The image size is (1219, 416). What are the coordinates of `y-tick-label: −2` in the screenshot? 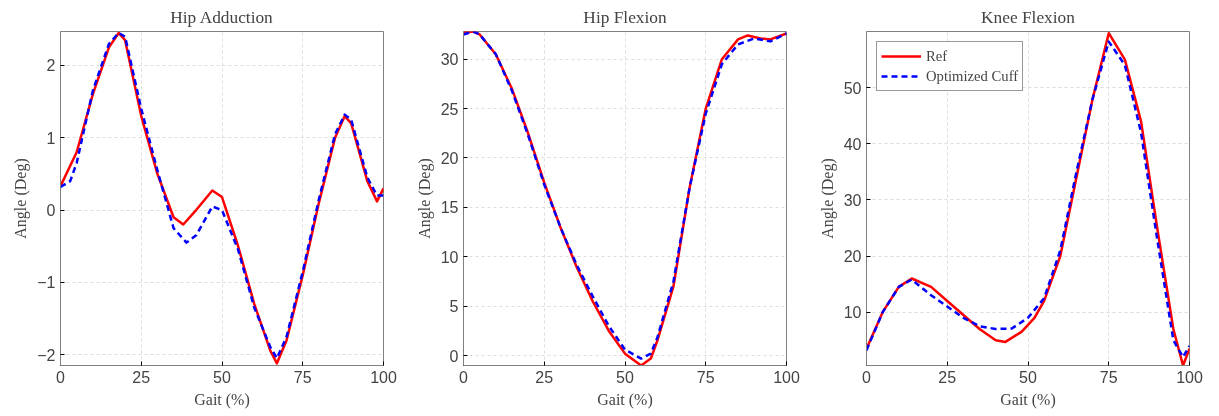 It's located at (46, 355).